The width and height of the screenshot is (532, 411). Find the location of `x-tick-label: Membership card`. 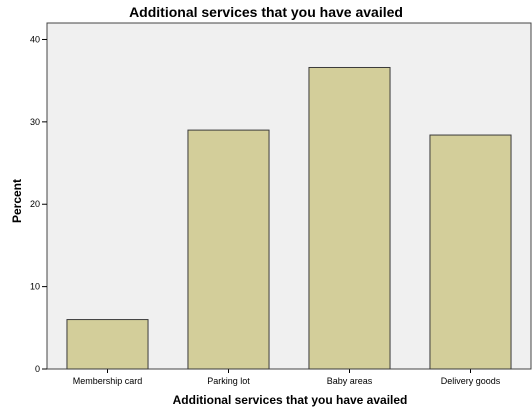

x-tick-label: Membership card is located at coordinates (108, 381).